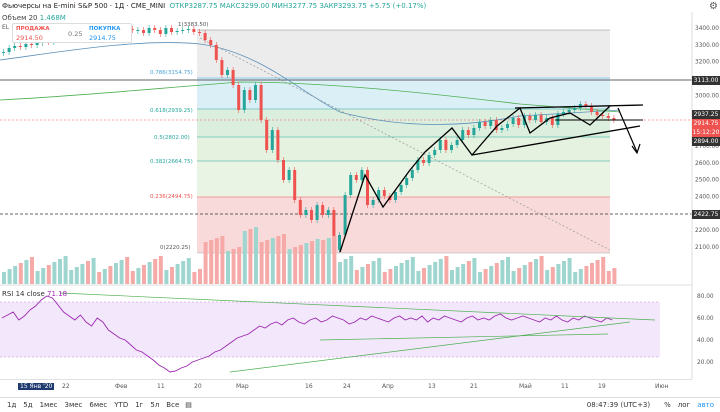 The image size is (720, 412). I want to click on auto-toggle: авто, so click(705, 405).